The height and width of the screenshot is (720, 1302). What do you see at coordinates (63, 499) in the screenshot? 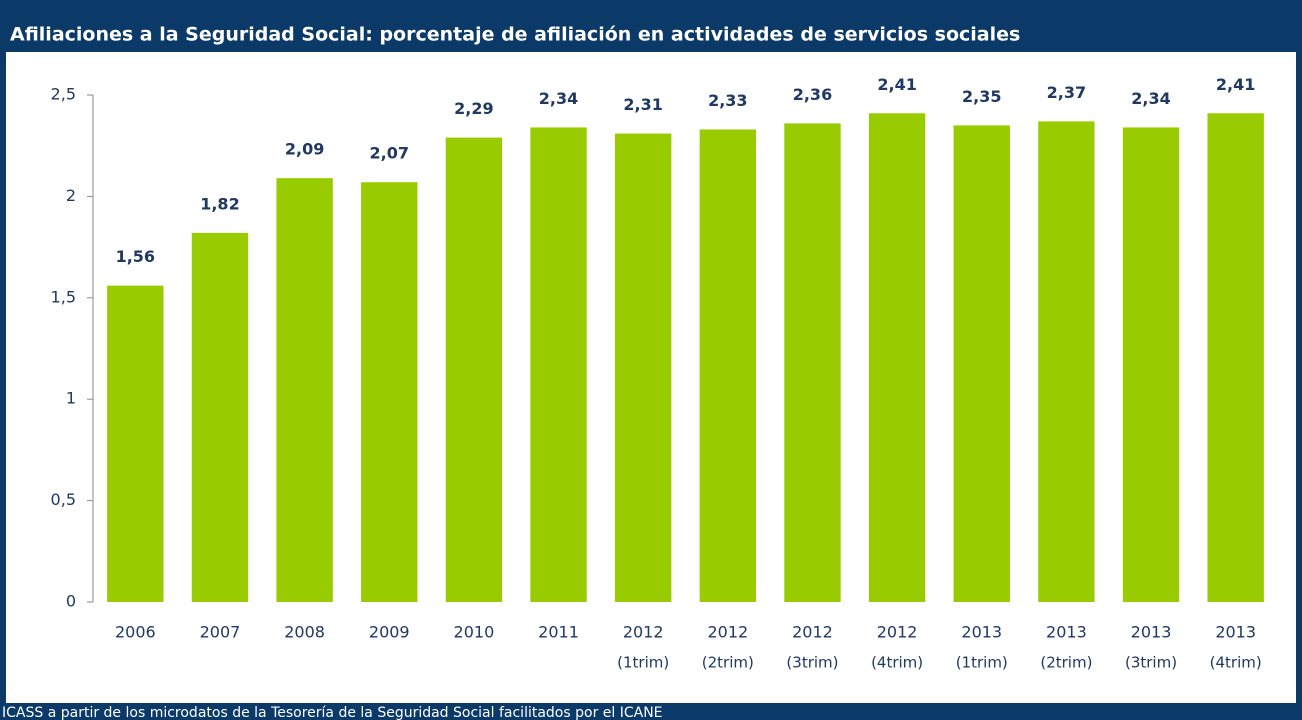
I see `y-tick-label: 0,5` at bounding box center [63, 499].